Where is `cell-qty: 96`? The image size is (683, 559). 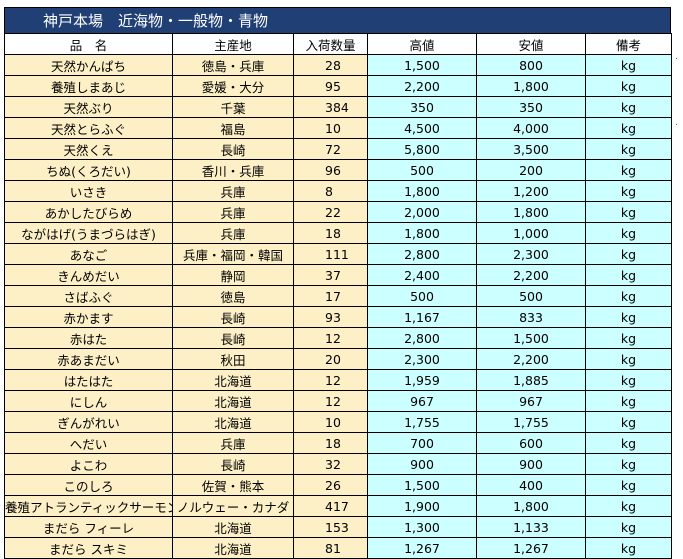 cell-qty: 96 is located at coordinates (330, 170).